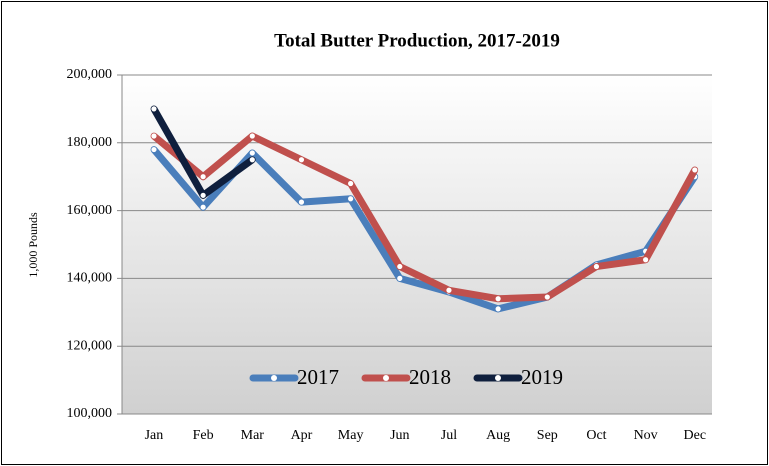  Describe the element at coordinates (33, 245) in the screenshot. I see `y-axis-label: 1,000 Pounds` at that location.